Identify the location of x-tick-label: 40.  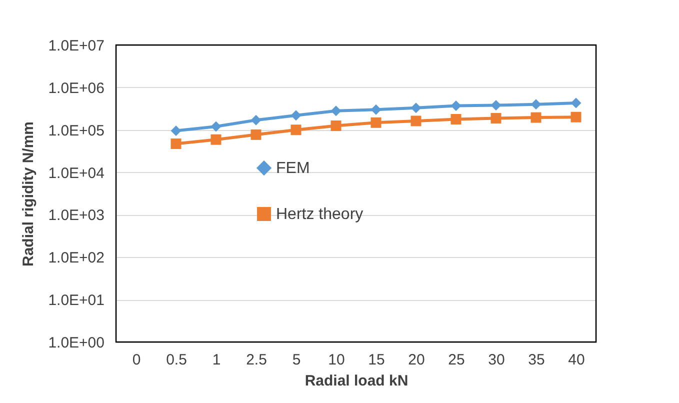
(576, 360).